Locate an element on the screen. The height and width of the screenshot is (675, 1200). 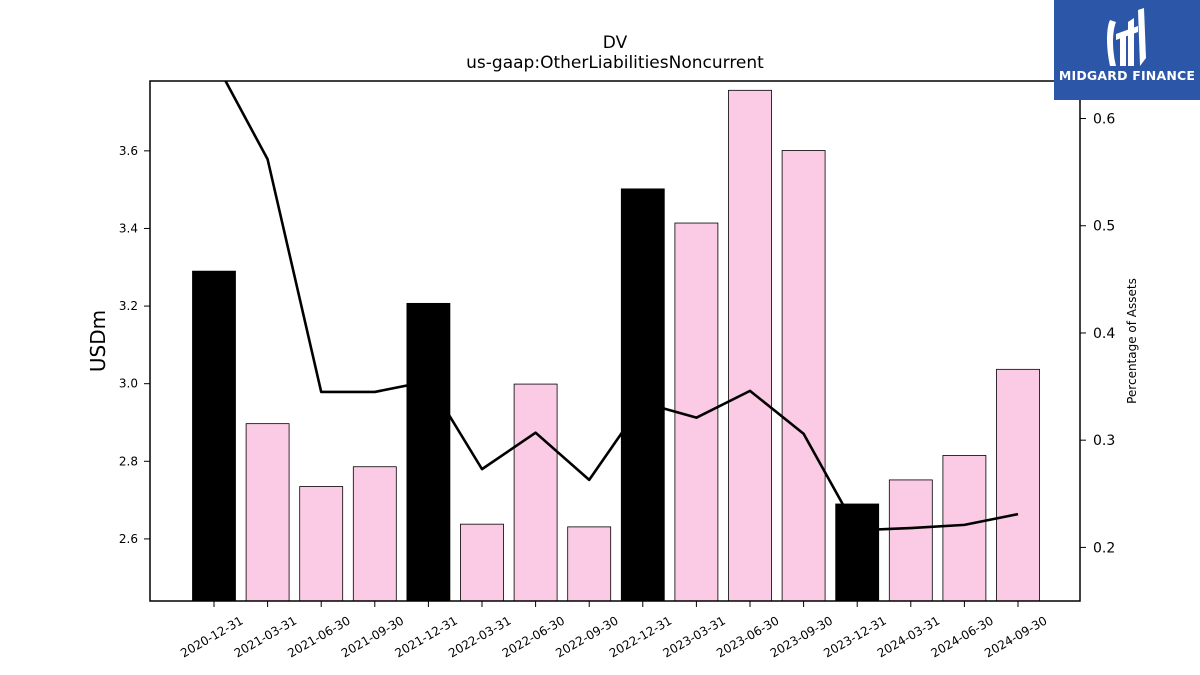
y2-tick-label: 0.2 is located at coordinates (1104, 548).